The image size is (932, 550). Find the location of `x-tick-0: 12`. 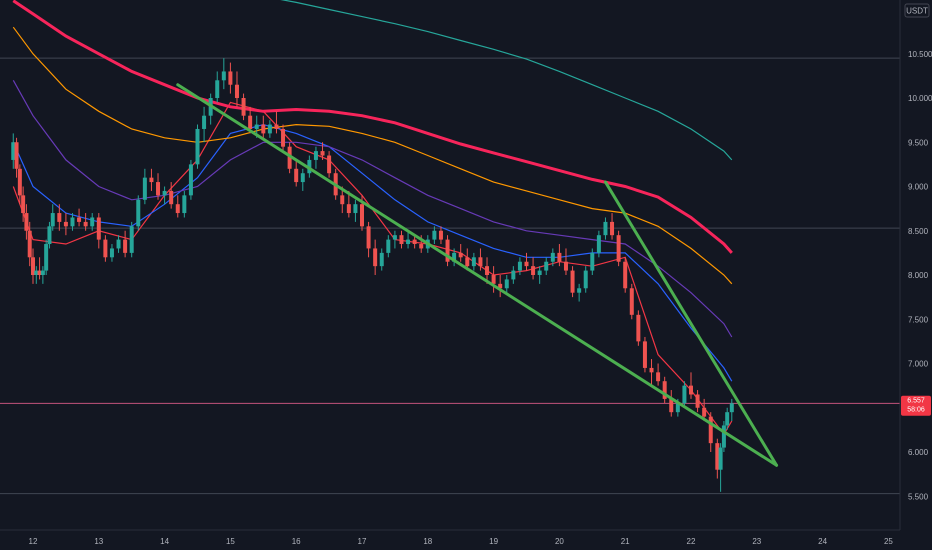

x-tick-0: 12 is located at coordinates (33, 541).